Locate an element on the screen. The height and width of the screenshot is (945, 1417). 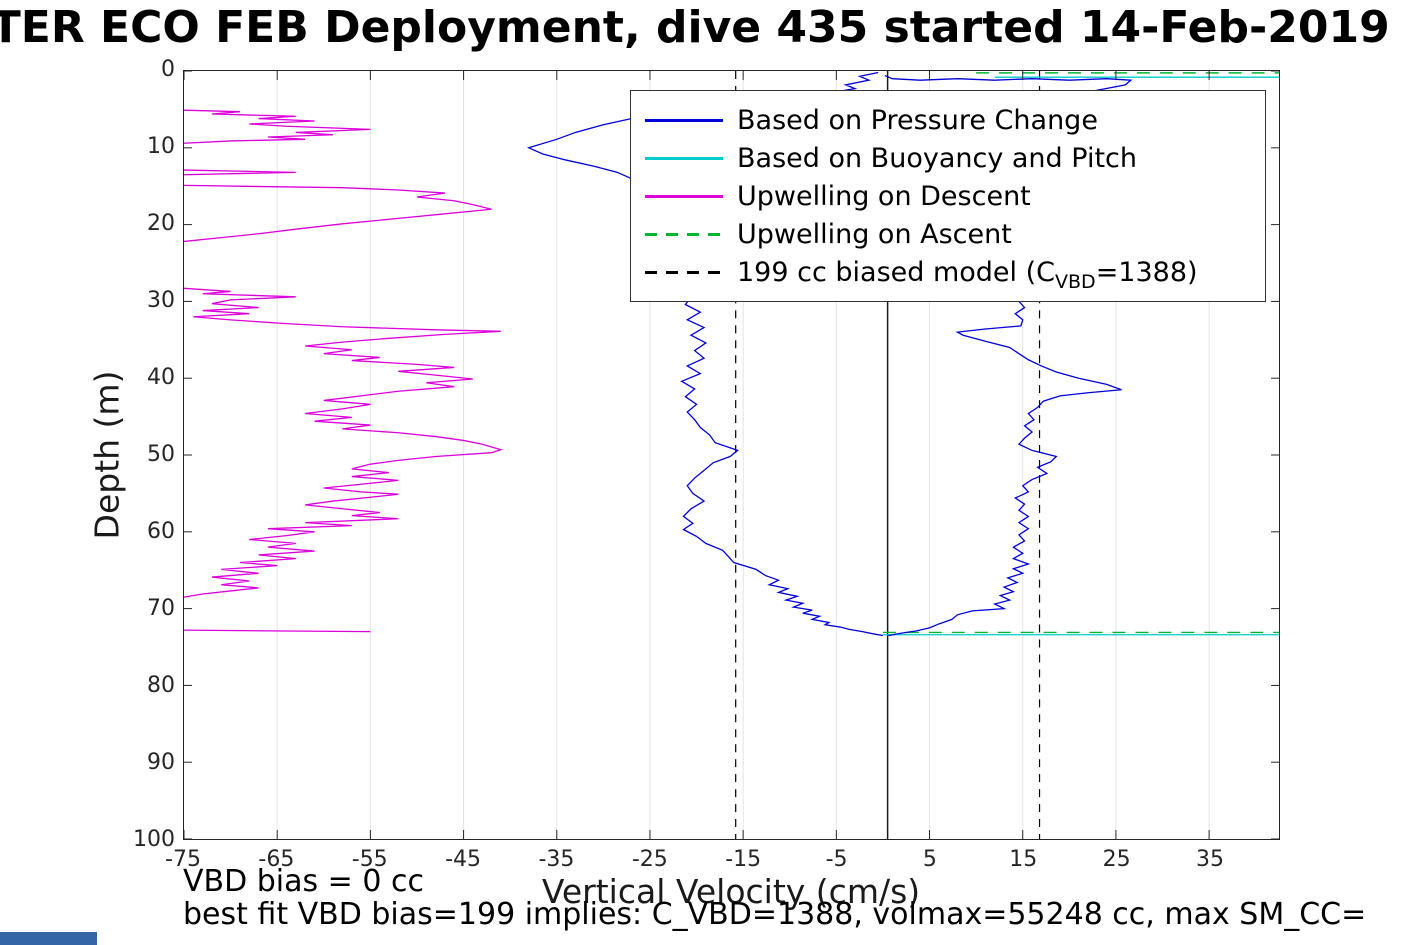
legend-item: Upwelling on Descent is located at coordinates (948, 196).